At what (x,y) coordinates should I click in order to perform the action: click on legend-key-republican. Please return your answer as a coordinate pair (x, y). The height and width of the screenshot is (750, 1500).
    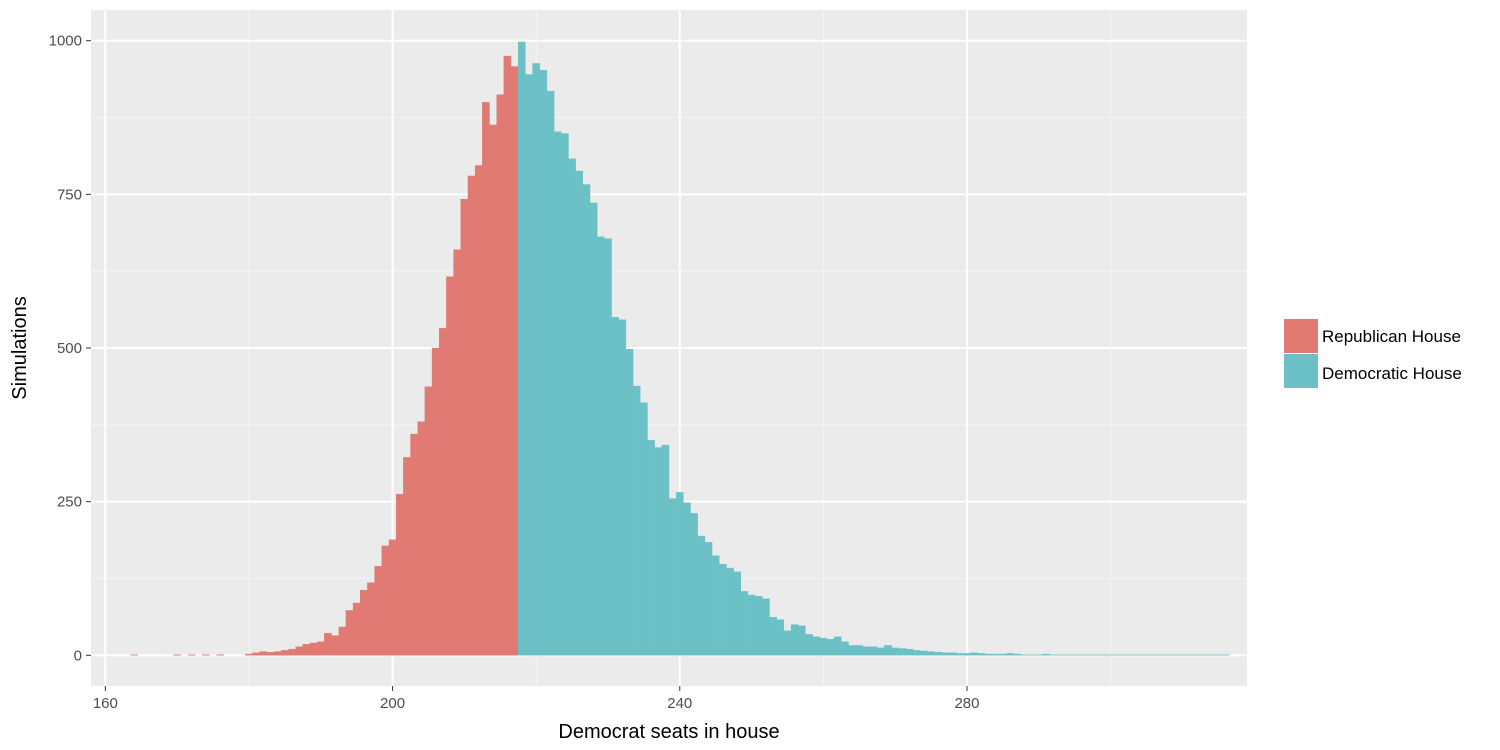
    Looking at the image, I should click on (1301, 336).